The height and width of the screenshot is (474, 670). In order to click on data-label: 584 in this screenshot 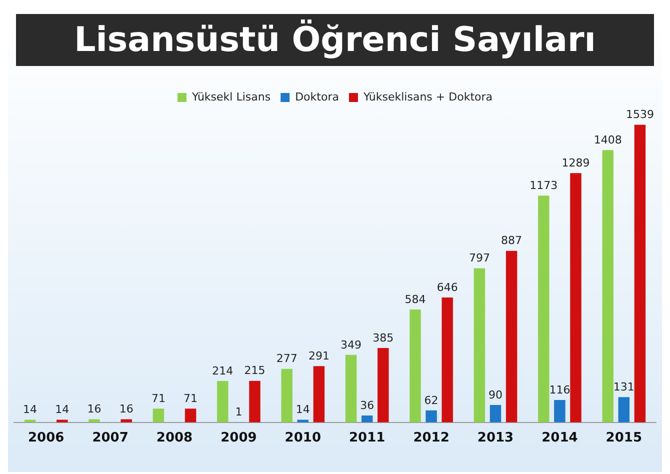, I will do `click(415, 299)`.